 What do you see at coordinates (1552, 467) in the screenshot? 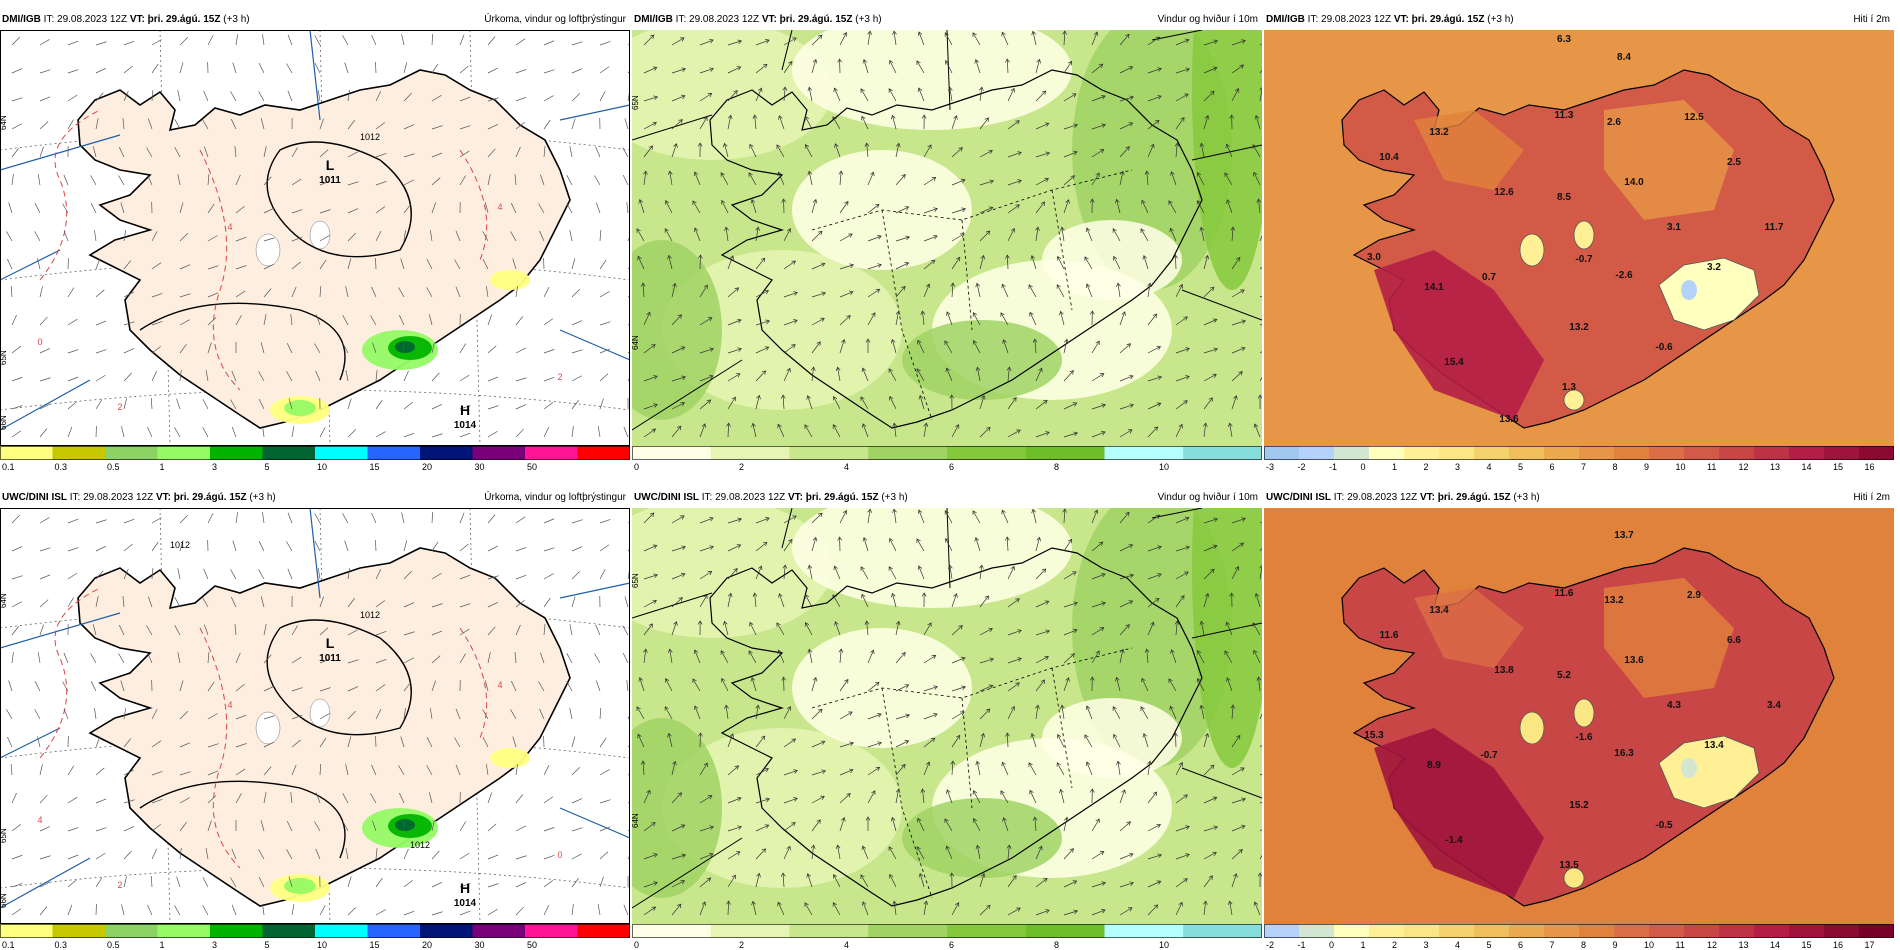
I see `colorbar-tick-label: 6` at bounding box center [1552, 467].